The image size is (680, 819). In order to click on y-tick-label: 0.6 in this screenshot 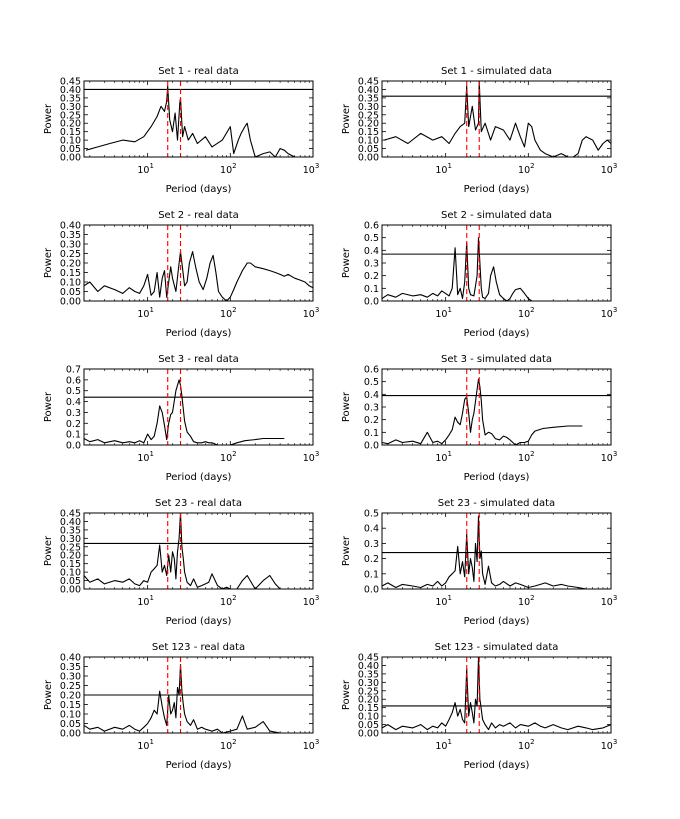, I will do `click(73, 380)`.